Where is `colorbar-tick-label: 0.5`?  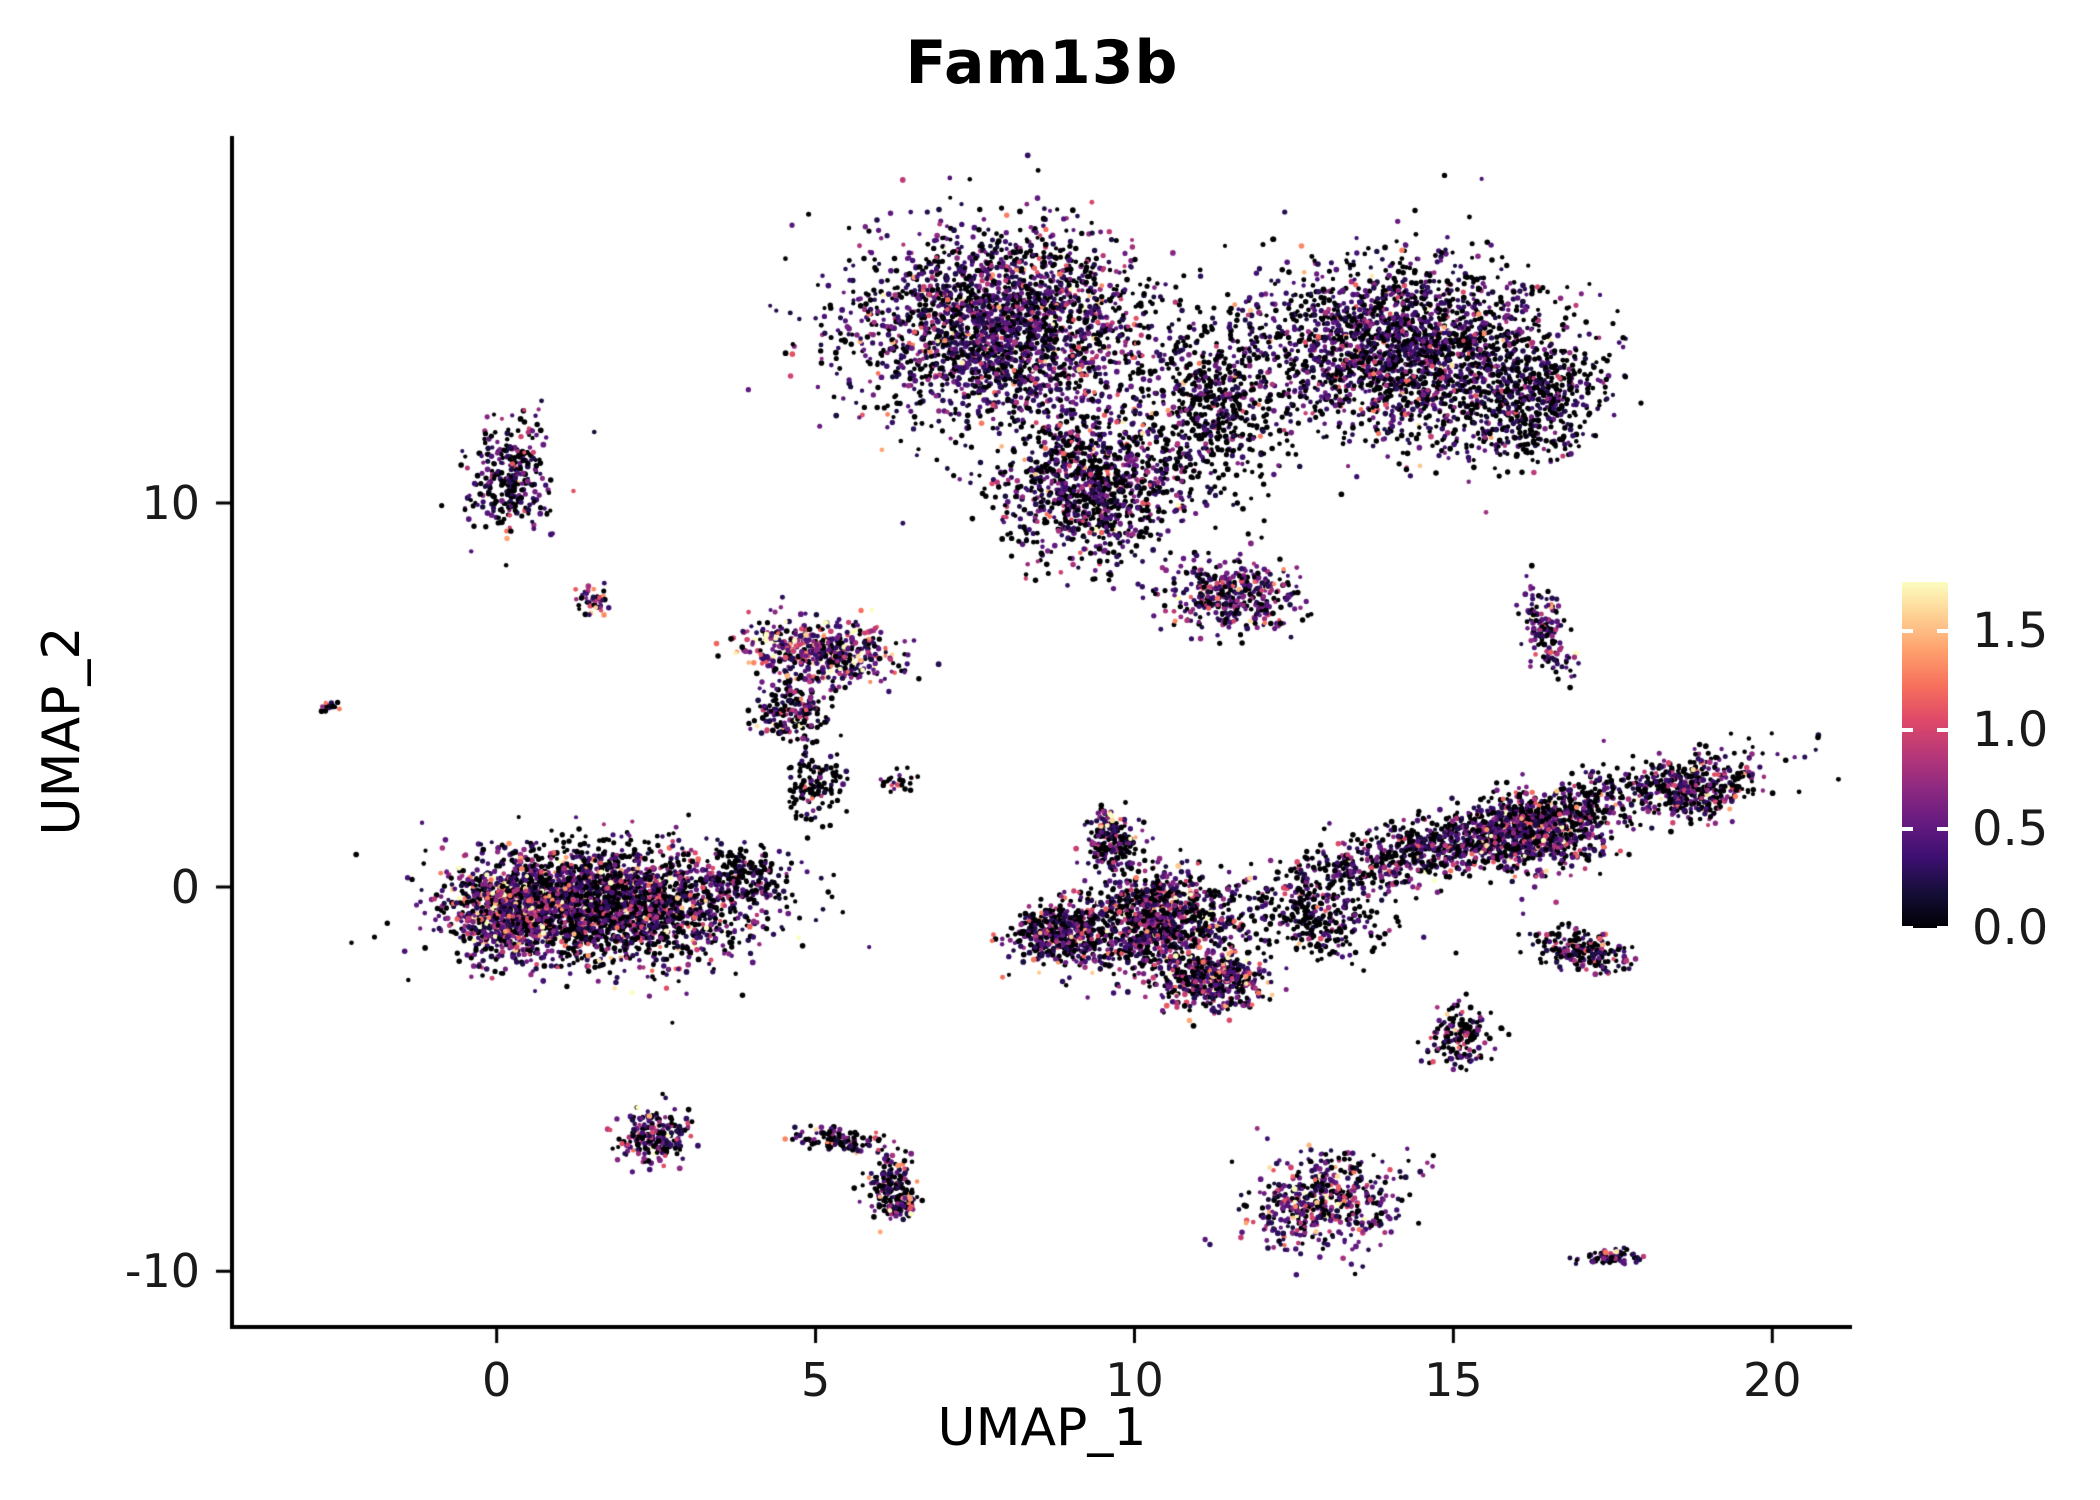 colorbar-tick-label: 0.5 is located at coordinates (2010, 829).